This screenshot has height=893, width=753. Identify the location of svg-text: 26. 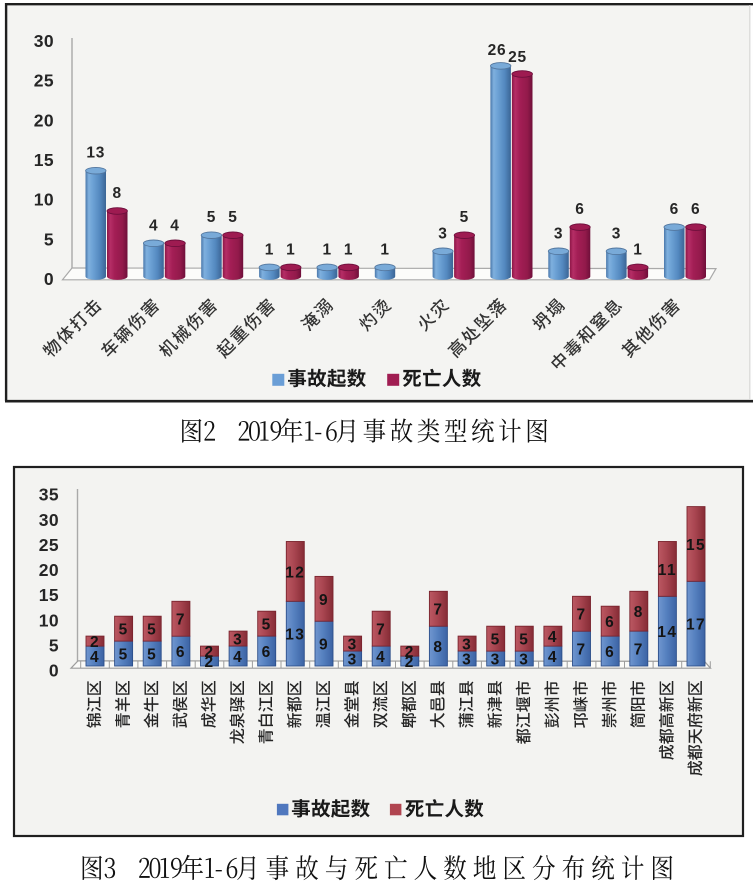
(497, 50).